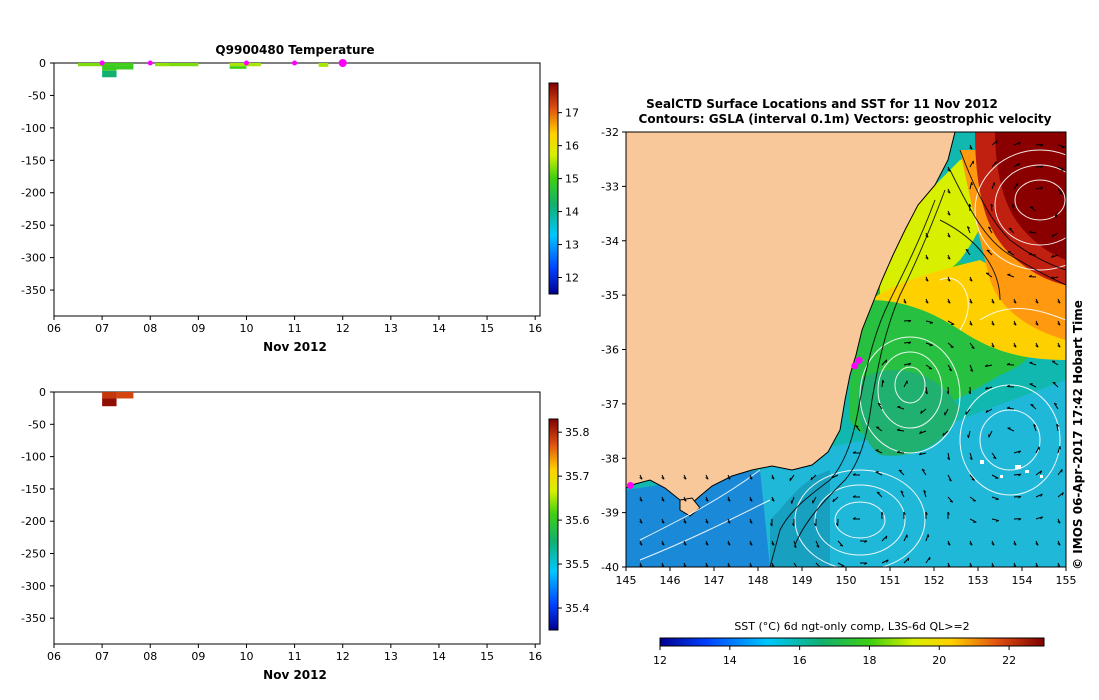 The height and width of the screenshot is (700, 1099). What do you see at coordinates (610, 513) in the screenshot?
I see `lat-tick-label: -39` at bounding box center [610, 513].